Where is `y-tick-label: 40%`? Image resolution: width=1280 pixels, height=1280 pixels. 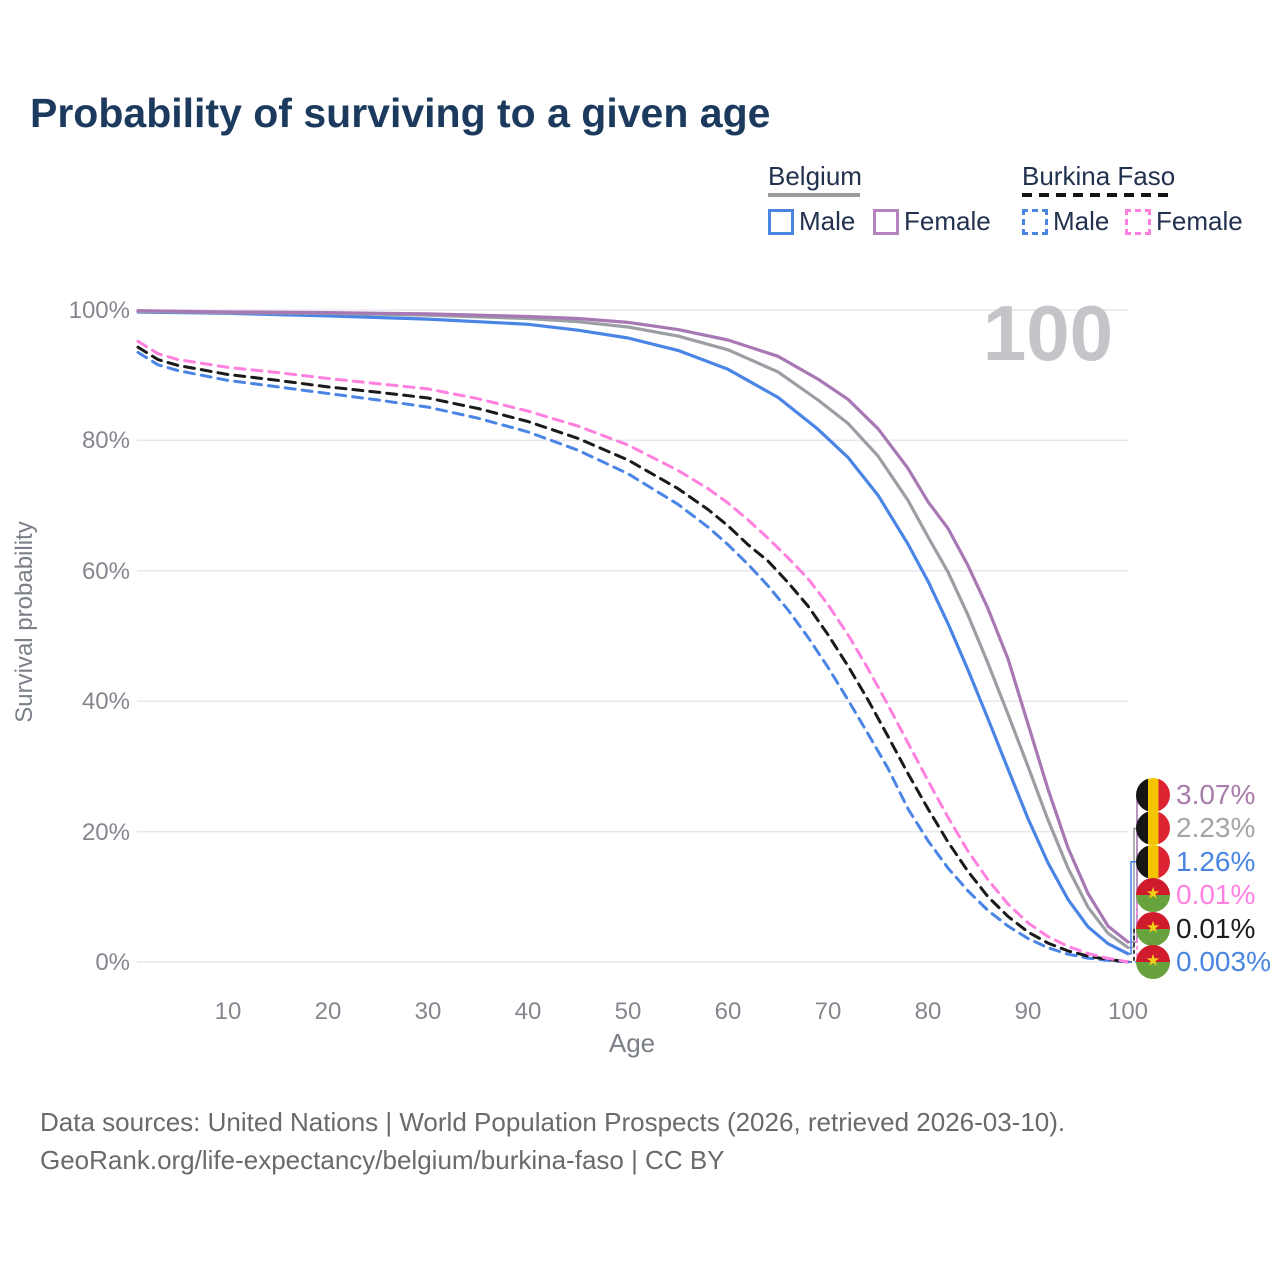 y-tick-label: 40% is located at coordinates (105, 702).